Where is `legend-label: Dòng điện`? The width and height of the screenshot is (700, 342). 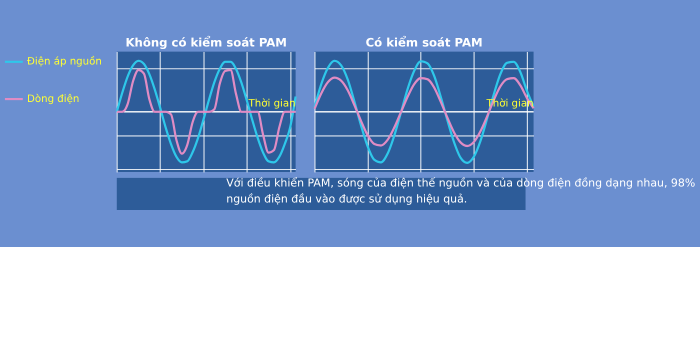 legend-label: Dòng điện is located at coordinates (53, 98).